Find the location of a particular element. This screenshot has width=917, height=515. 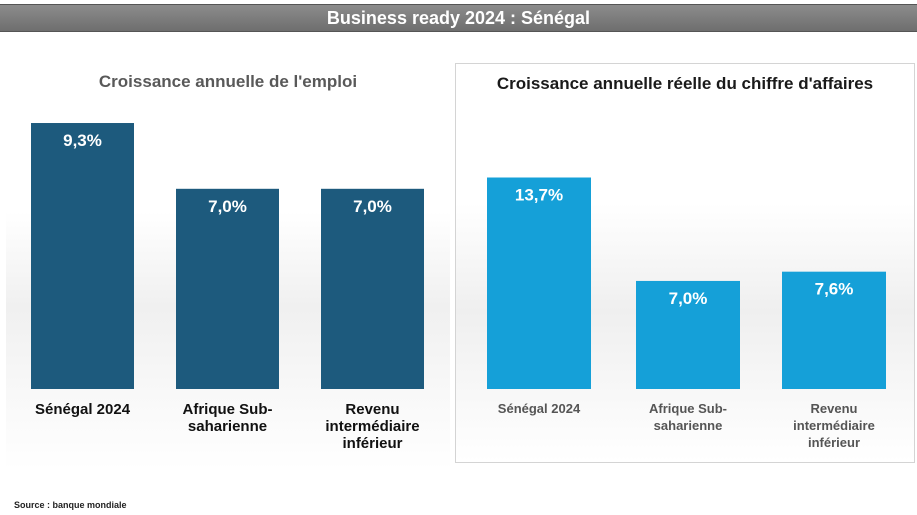

category-label-turnover-2: Afrique Sub-saharienne is located at coordinates (688, 417).